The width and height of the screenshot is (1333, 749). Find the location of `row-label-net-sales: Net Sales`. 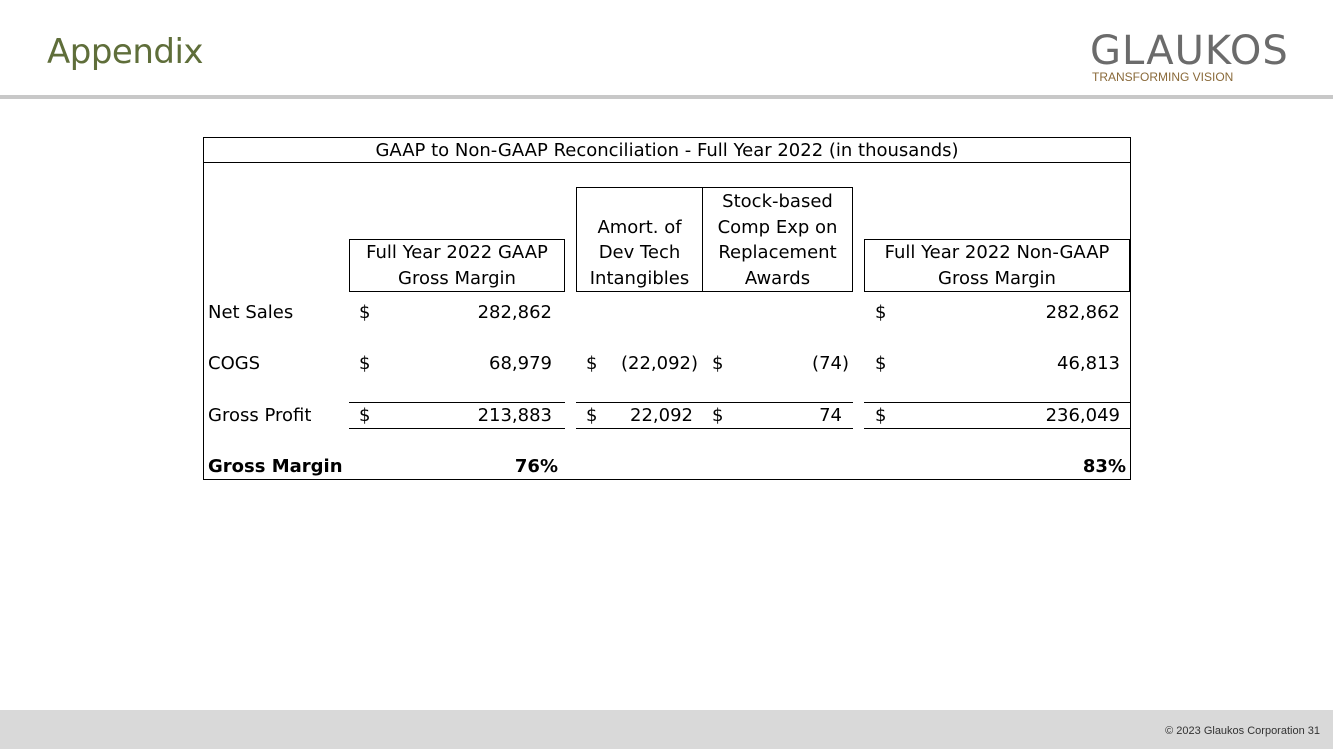

row-label-net-sales: Net Sales is located at coordinates (251, 312).